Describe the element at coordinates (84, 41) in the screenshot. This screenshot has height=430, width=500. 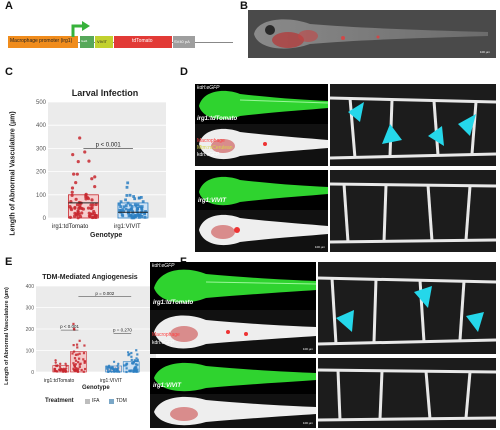
I see `gal4-label: Gal4` at that location.